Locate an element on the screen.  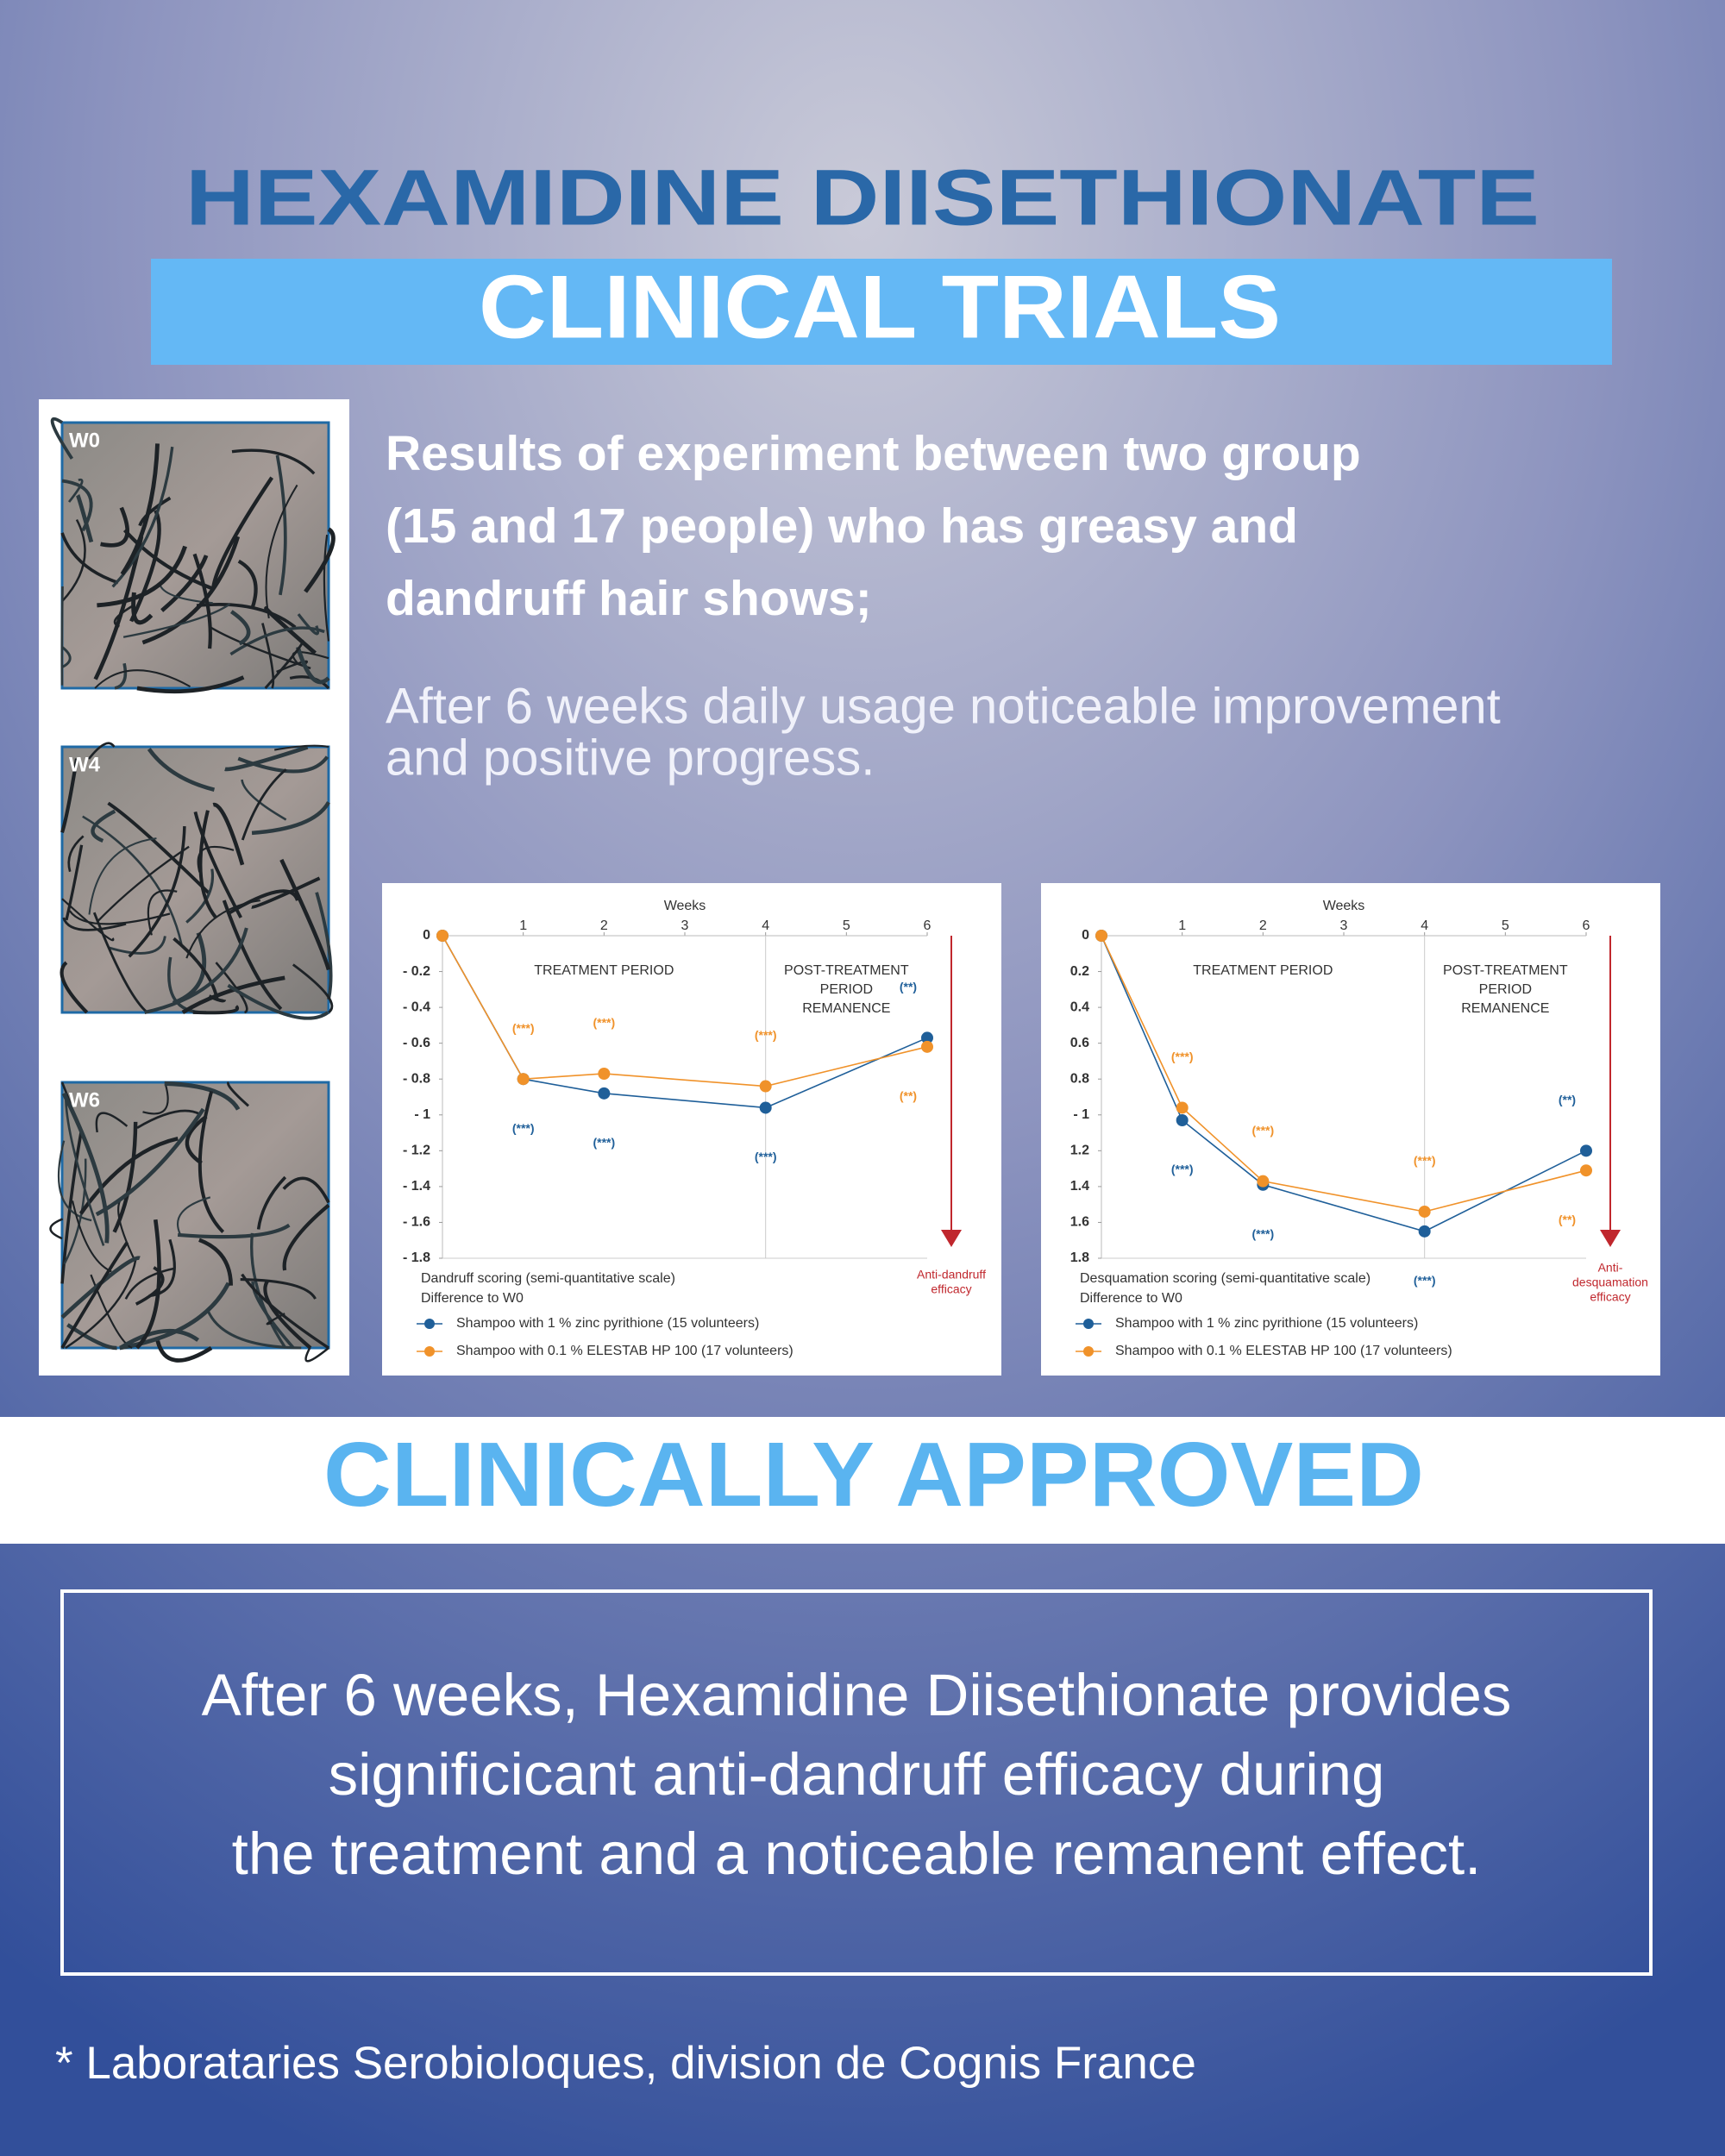
post-treatment-label: REMANENCE is located at coordinates (846, 1008).